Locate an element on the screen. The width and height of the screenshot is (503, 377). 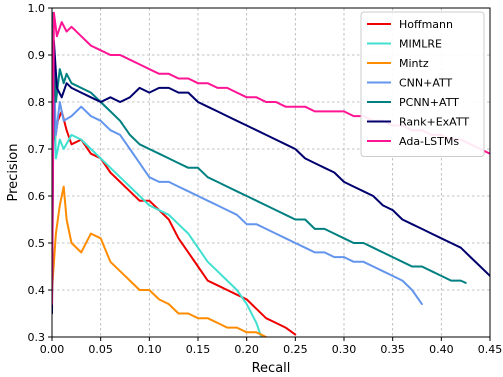
x-tick-label: 0.40 is located at coordinates (441, 349).